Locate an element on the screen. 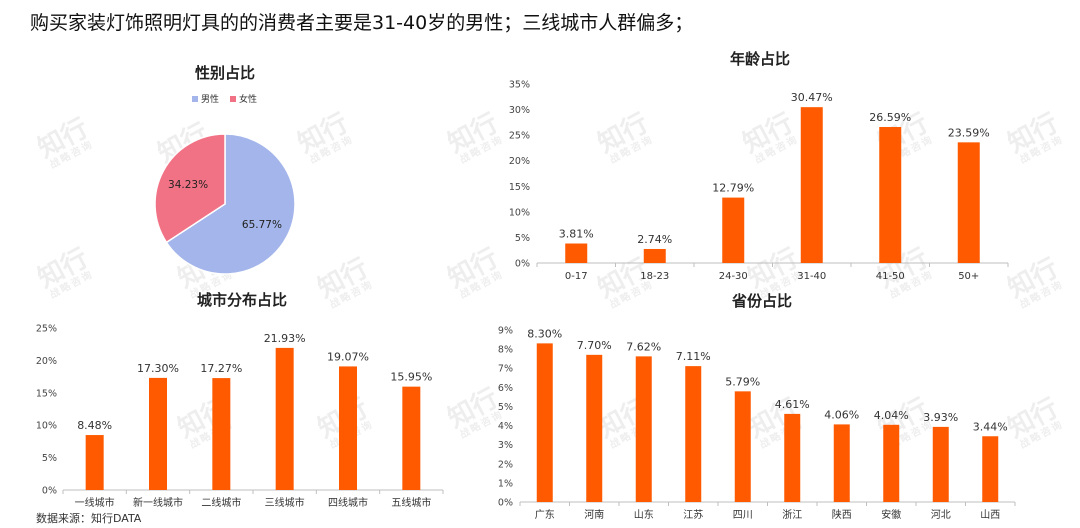  province-data-label: 5.79% is located at coordinates (742, 381).